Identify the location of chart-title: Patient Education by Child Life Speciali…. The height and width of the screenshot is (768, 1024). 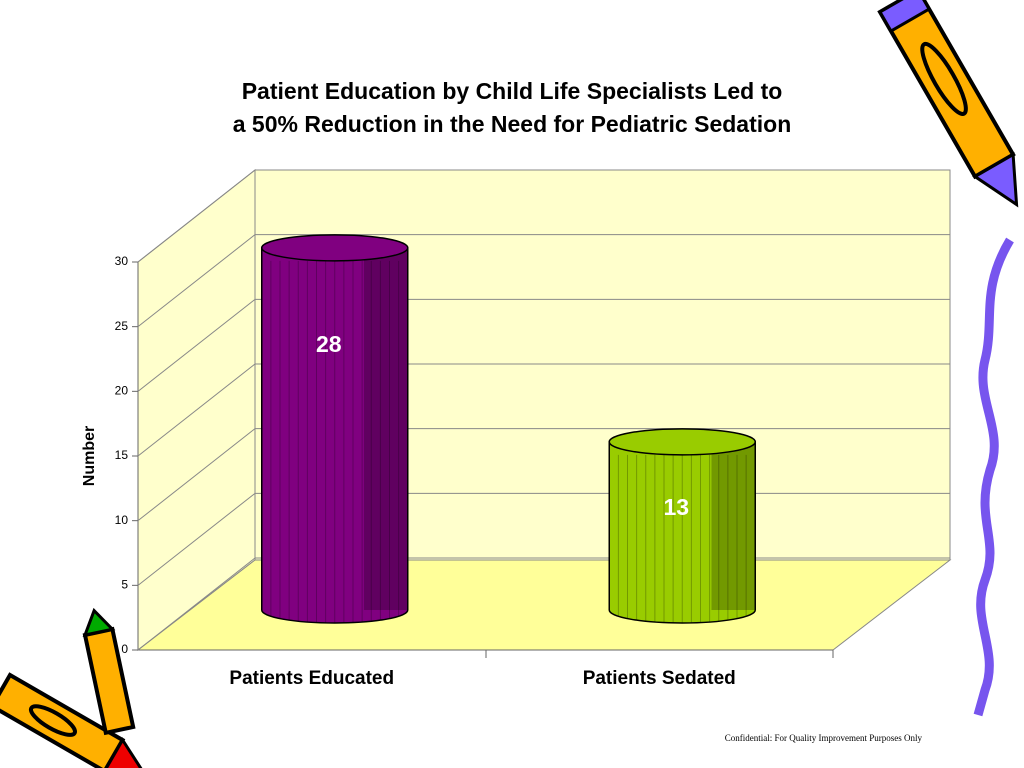
(512, 107).